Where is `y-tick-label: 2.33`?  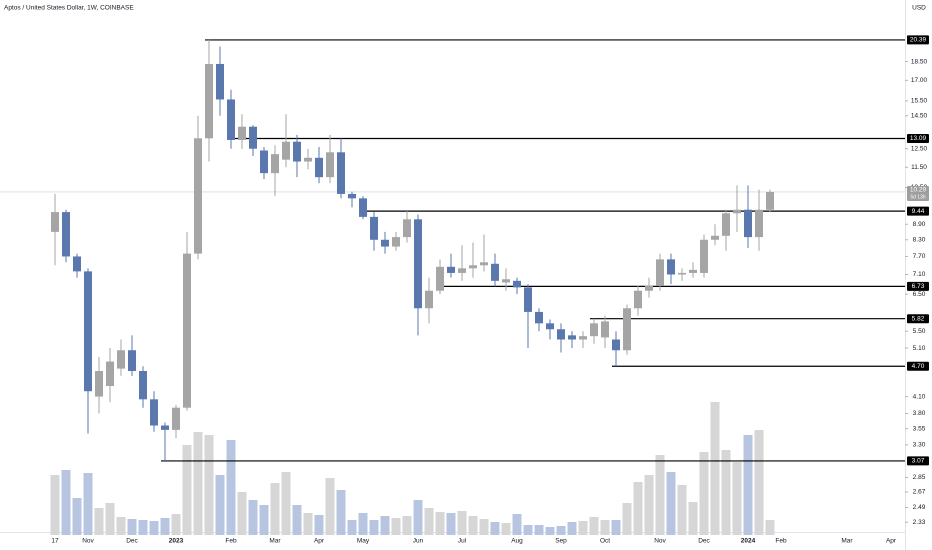 y-tick-label: 2.33 is located at coordinates (919, 522).